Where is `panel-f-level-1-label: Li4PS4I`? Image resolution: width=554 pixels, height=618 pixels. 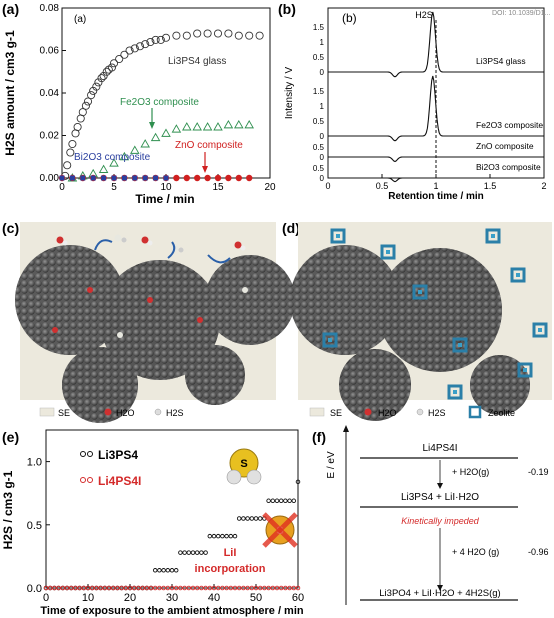 panel-f-level-1-label: Li4PS4I is located at coordinates (439, 448).